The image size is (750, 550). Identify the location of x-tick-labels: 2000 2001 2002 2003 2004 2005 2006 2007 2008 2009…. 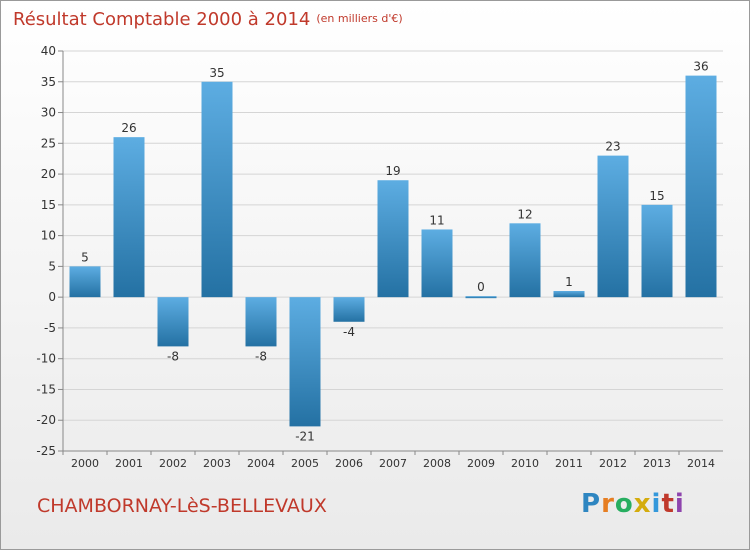
(393, 463).